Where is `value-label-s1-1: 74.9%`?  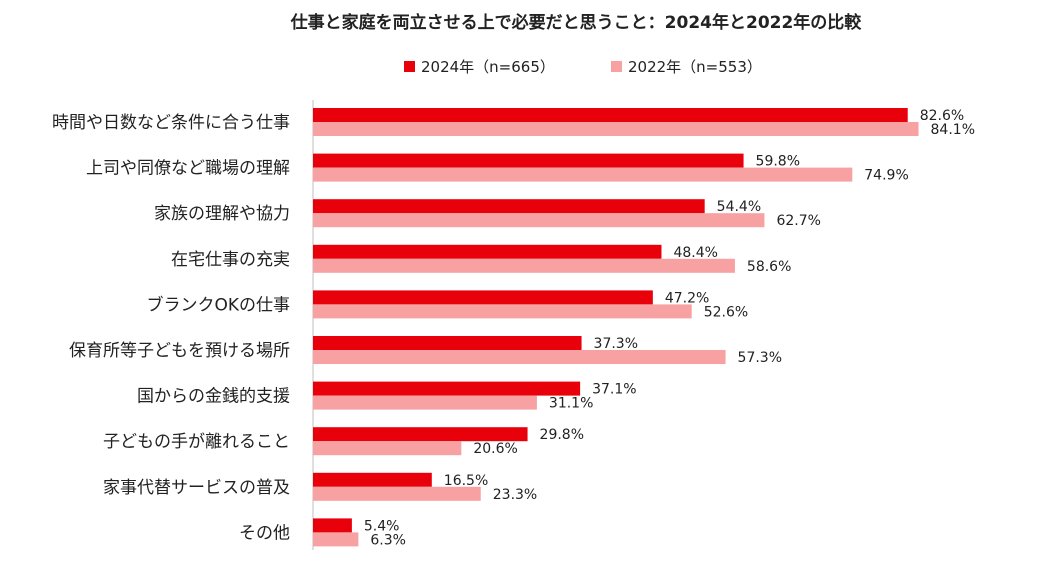
value-label-s1-1: 74.9% is located at coordinates (886, 176).